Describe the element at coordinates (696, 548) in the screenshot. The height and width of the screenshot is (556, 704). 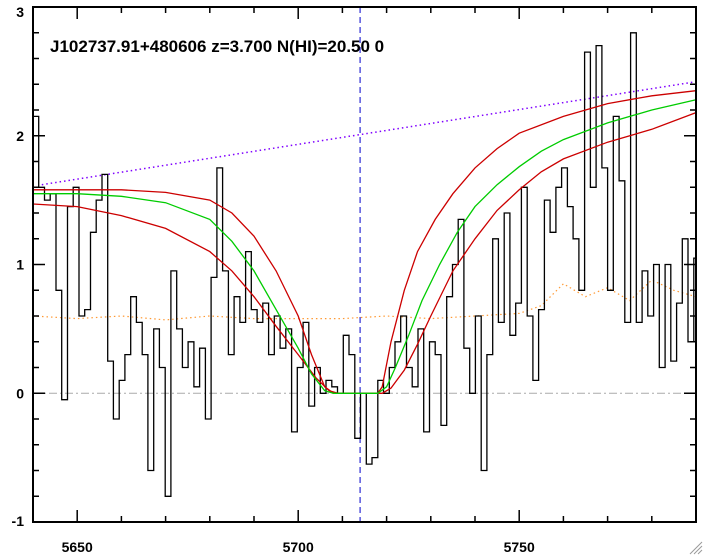
I see `resize-grip-icon` at that location.